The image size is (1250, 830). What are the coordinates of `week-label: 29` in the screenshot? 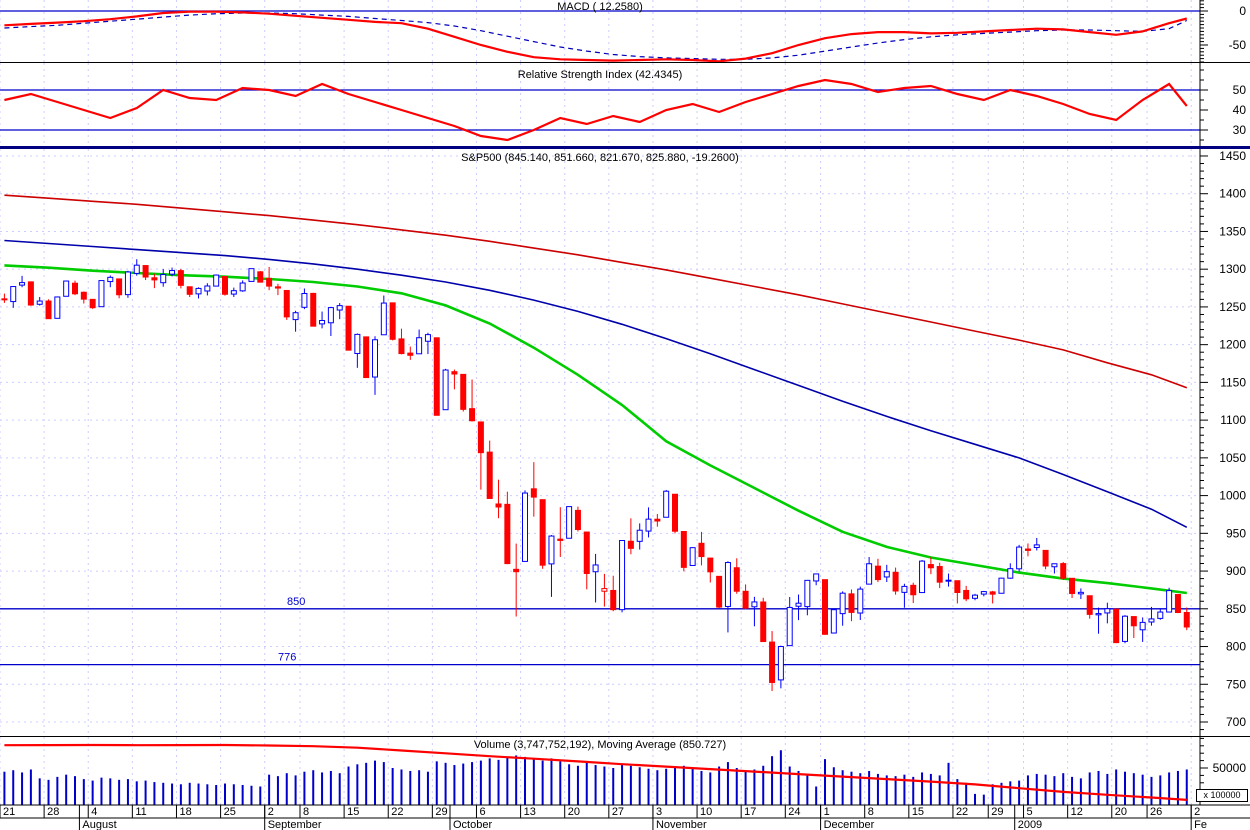 It's located at (997, 812).